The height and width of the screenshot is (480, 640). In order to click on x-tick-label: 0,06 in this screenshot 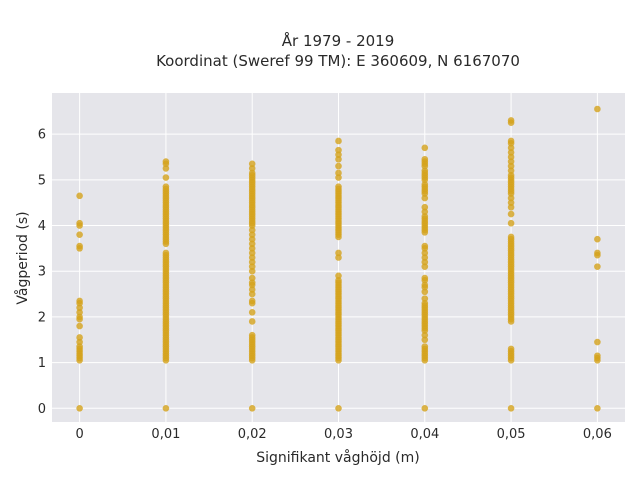, I will do `click(597, 434)`.